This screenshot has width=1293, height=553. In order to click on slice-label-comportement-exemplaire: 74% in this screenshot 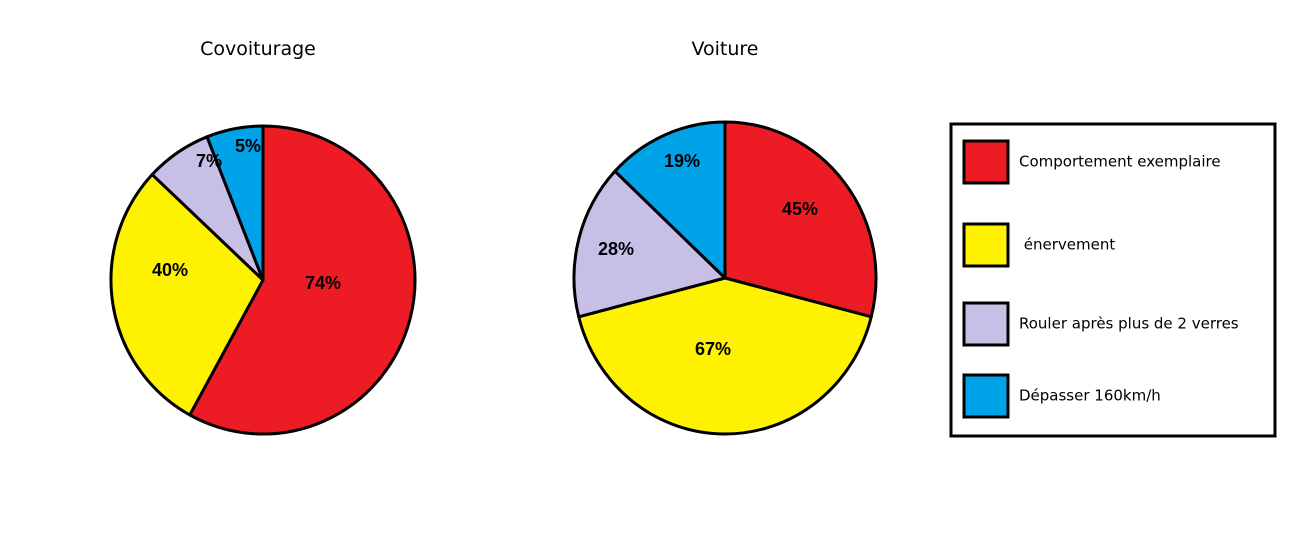, I will do `click(323, 283)`.